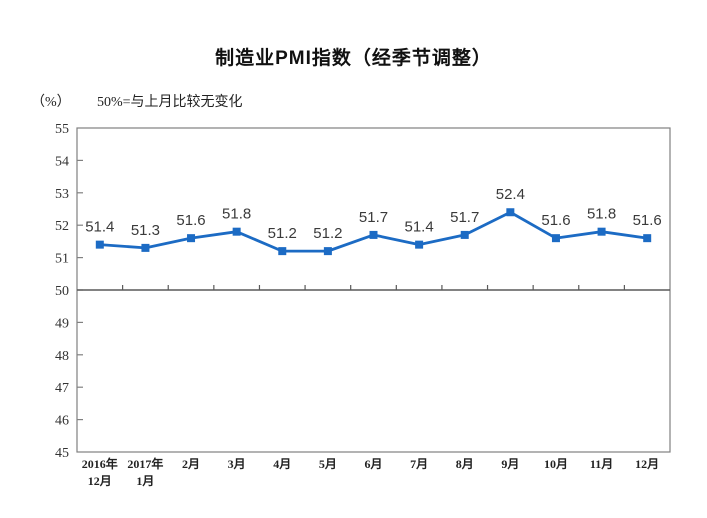 The image size is (707, 518). Describe the element at coordinates (237, 464) in the screenshot. I see `x-axis-tick-label: 3月` at that location.